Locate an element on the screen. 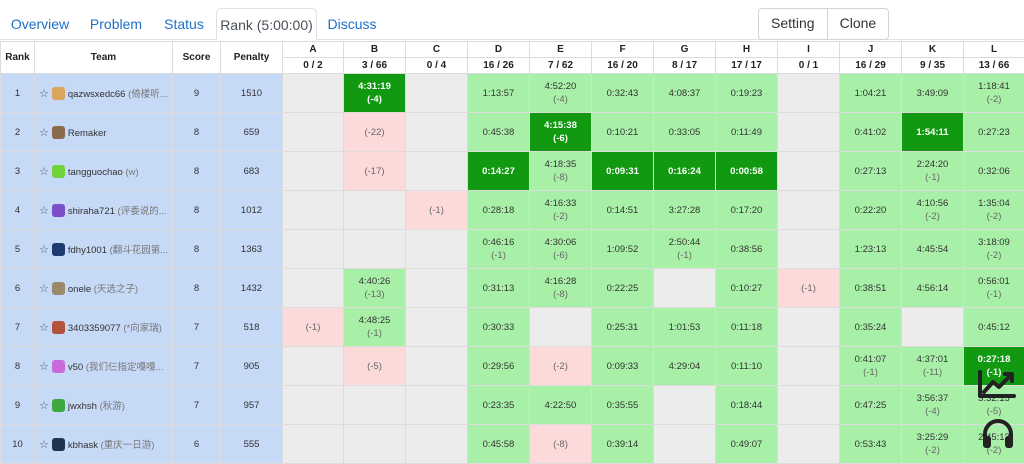 The width and height of the screenshot is (1024, 464). problem-e-header: E is located at coordinates (560, 49).